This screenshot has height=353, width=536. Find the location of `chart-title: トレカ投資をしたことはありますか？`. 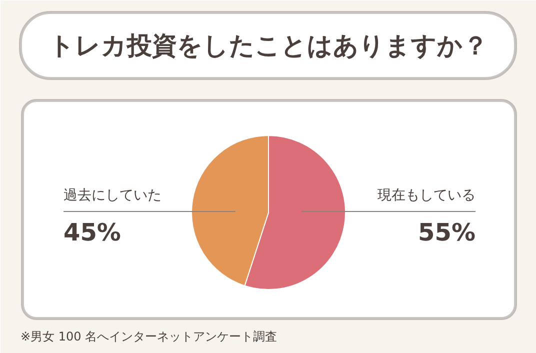

chart-title: トレカ投資をしたことはありますか？ is located at coordinates (268, 45).